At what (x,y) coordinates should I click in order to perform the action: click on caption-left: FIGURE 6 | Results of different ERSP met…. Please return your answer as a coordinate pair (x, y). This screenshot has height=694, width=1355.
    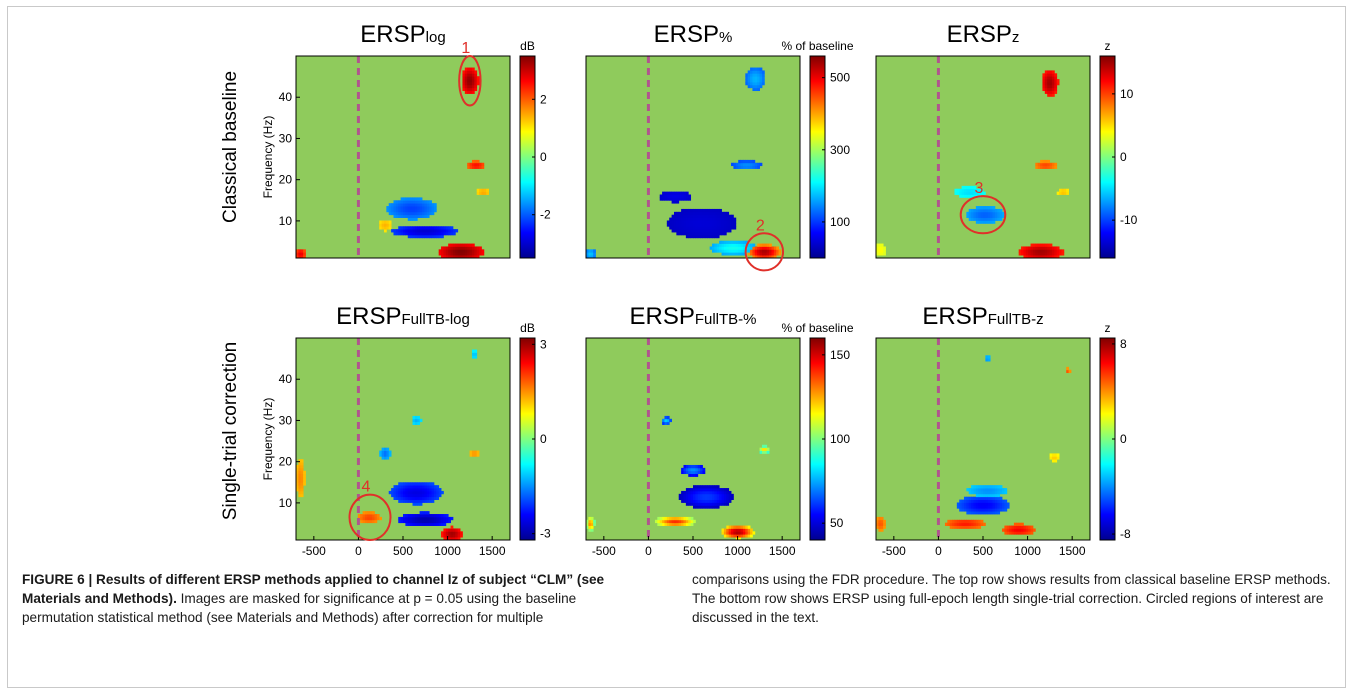
    Looking at the image, I should click on (336, 598).